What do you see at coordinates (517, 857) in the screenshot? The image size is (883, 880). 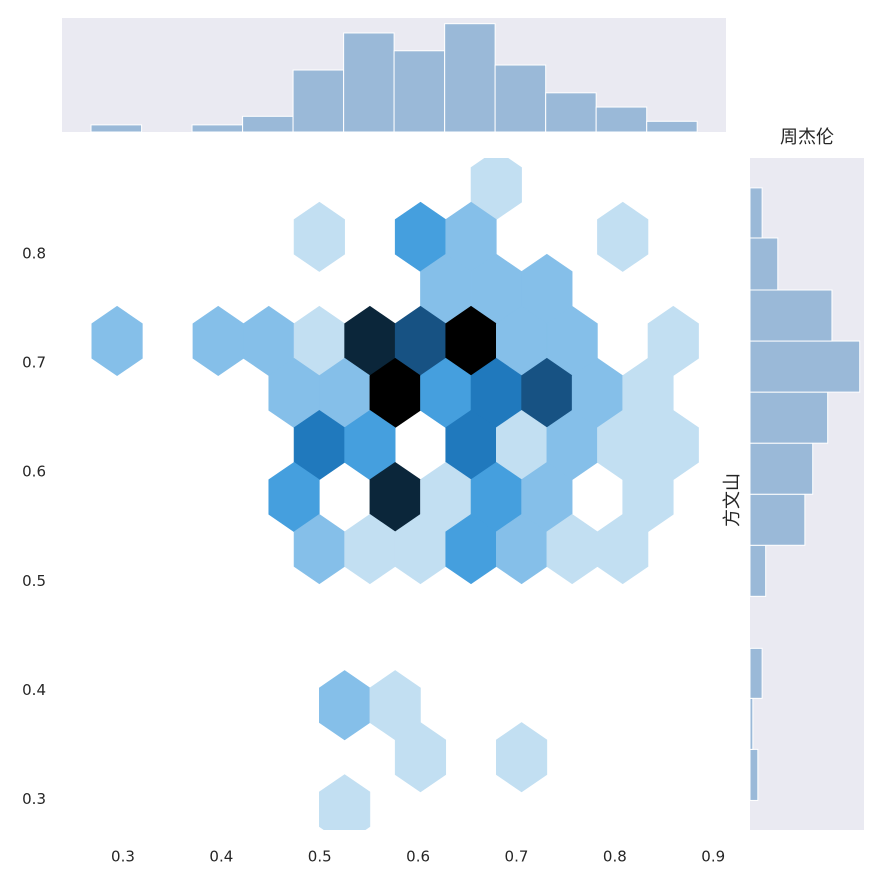 I see `x-tick-label: 0.7` at bounding box center [517, 857].